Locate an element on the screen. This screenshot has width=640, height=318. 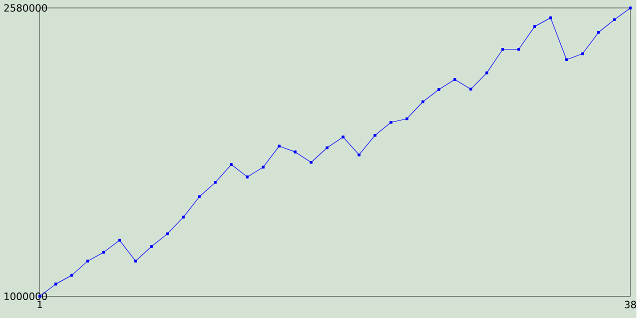
y-tick-label: 2580000 is located at coordinates (25, 8).